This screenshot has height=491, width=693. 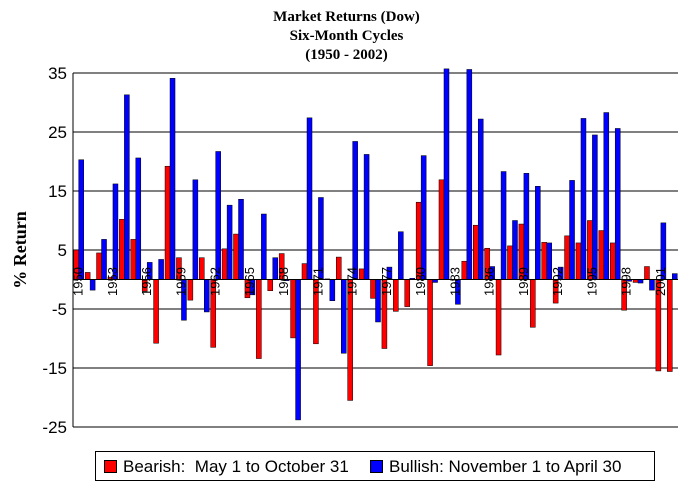 What do you see at coordinates (215, 281) in the screenshot?
I see `x-tick-label: 1962` at bounding box center [215, 281].